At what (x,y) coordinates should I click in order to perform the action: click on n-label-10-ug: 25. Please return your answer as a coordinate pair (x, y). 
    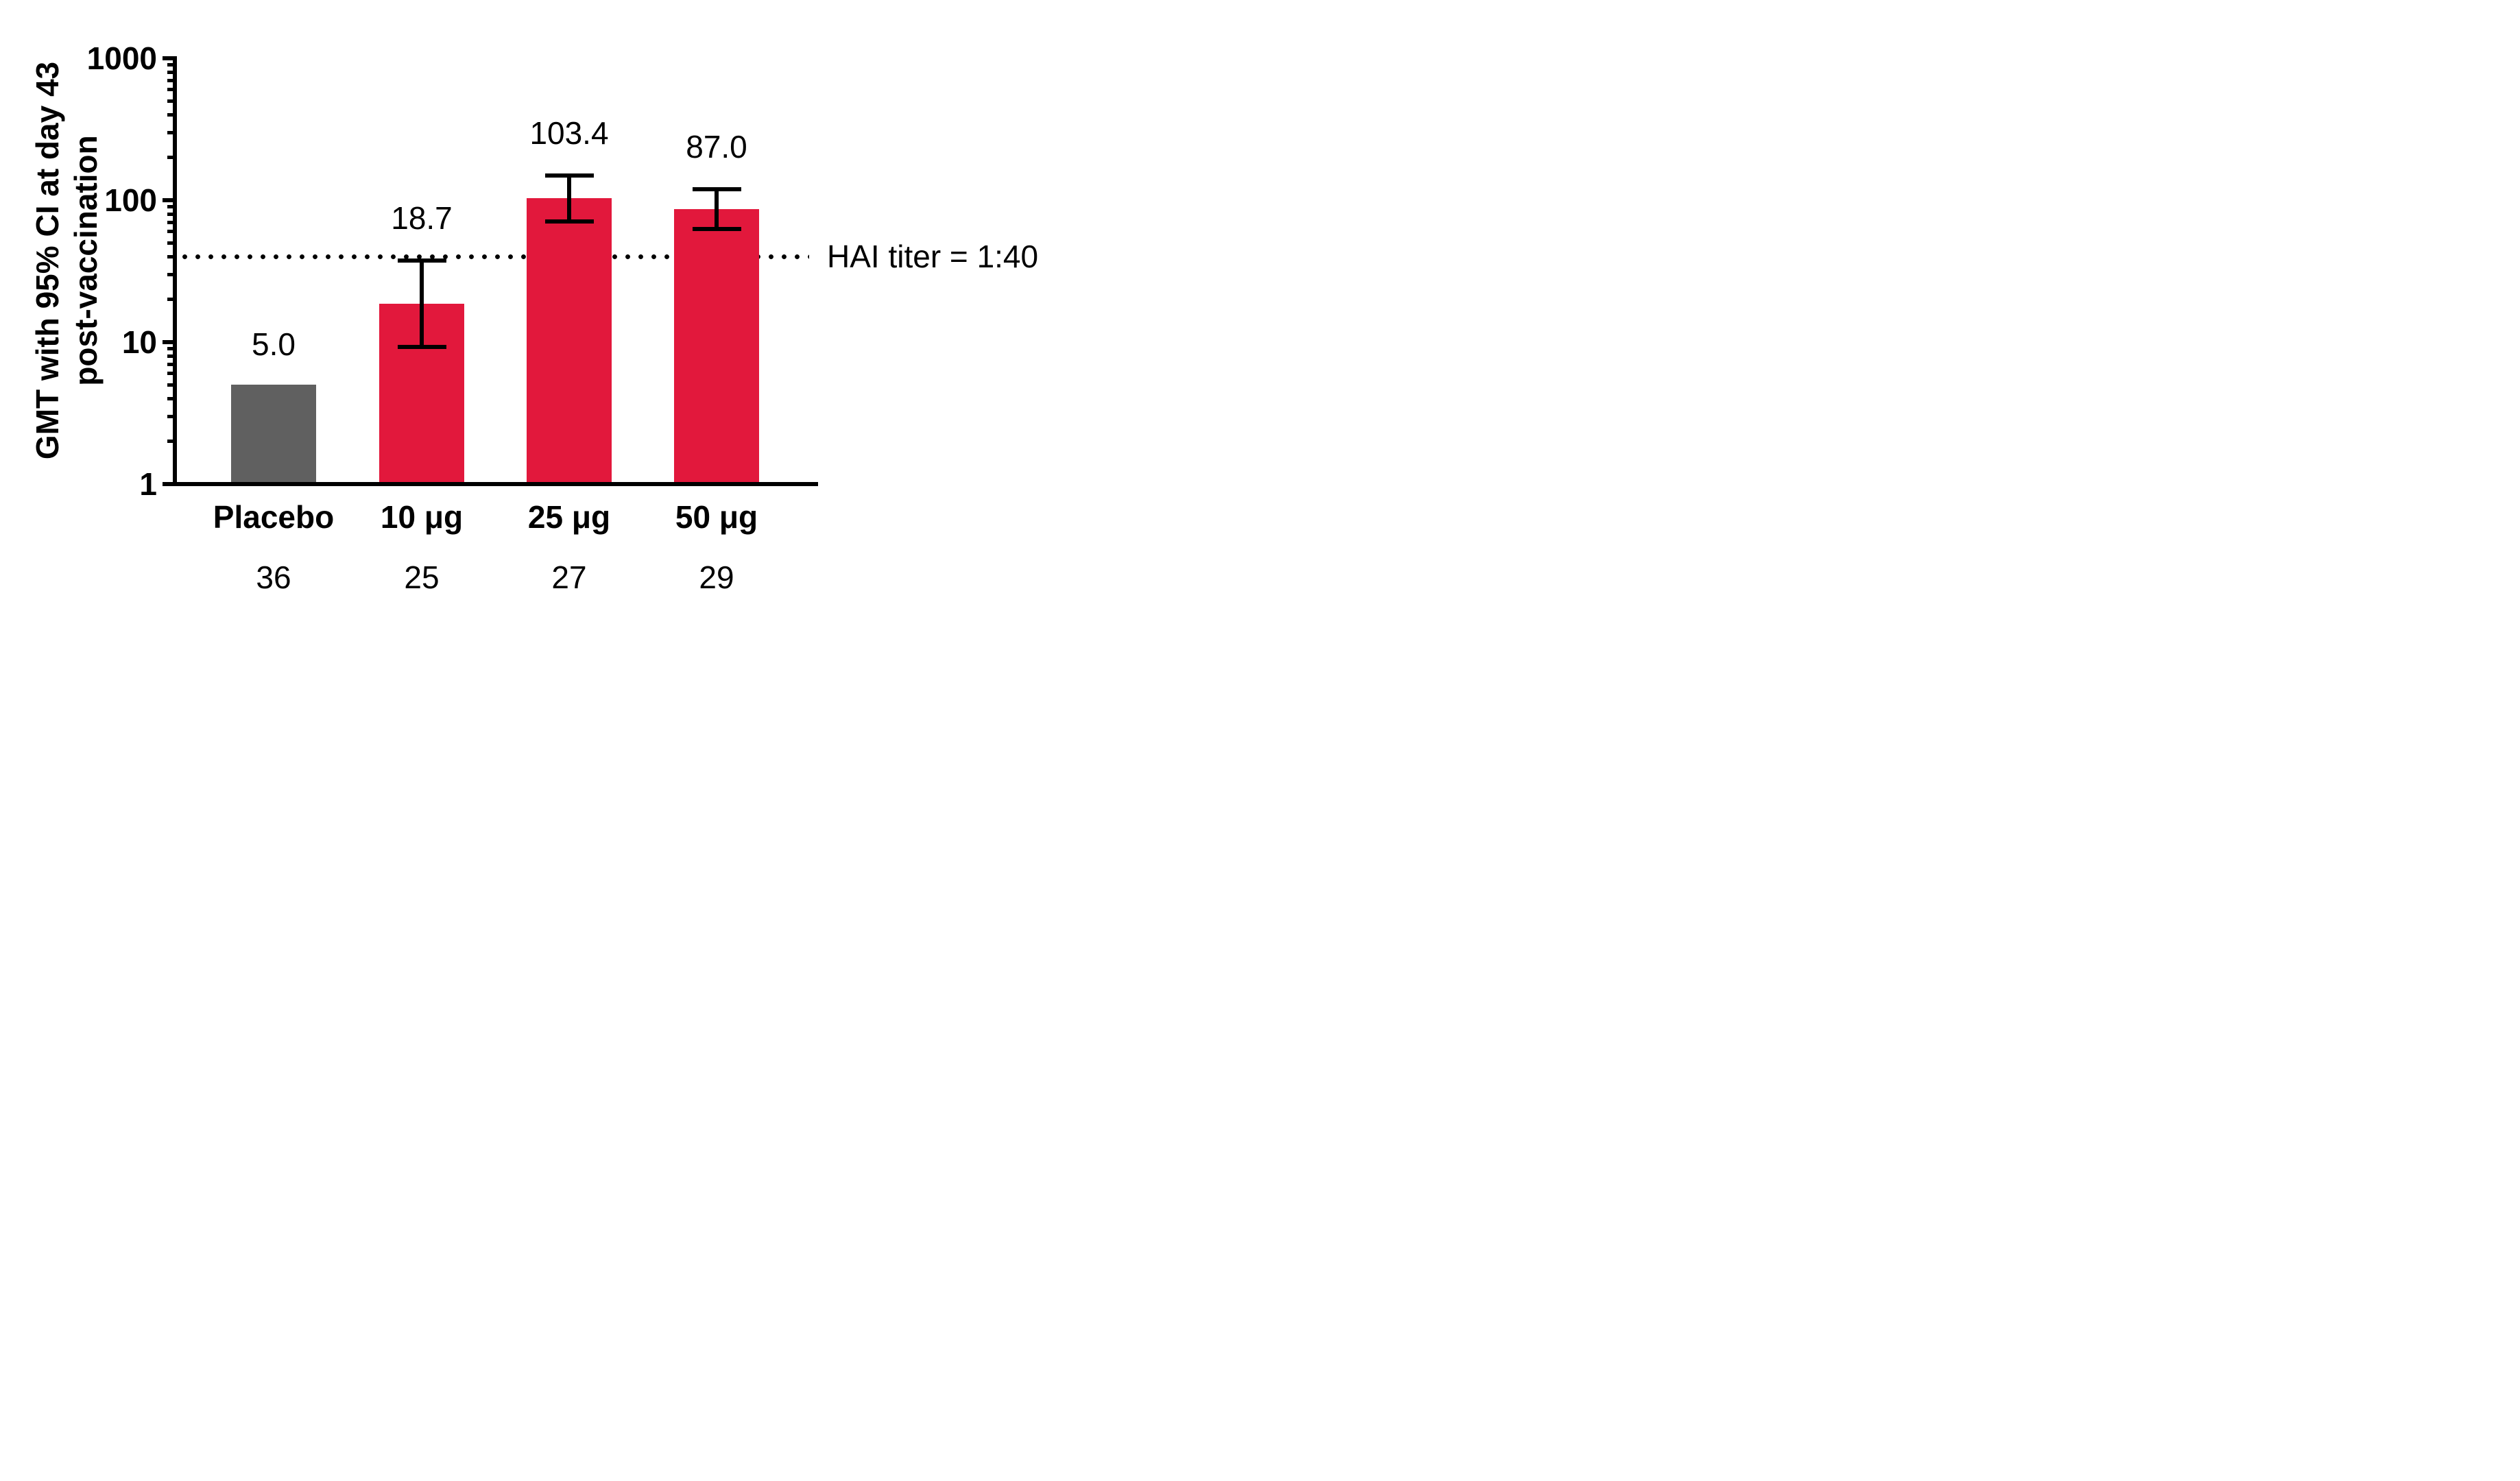
    Looking at the image, I should click on (422, 577).